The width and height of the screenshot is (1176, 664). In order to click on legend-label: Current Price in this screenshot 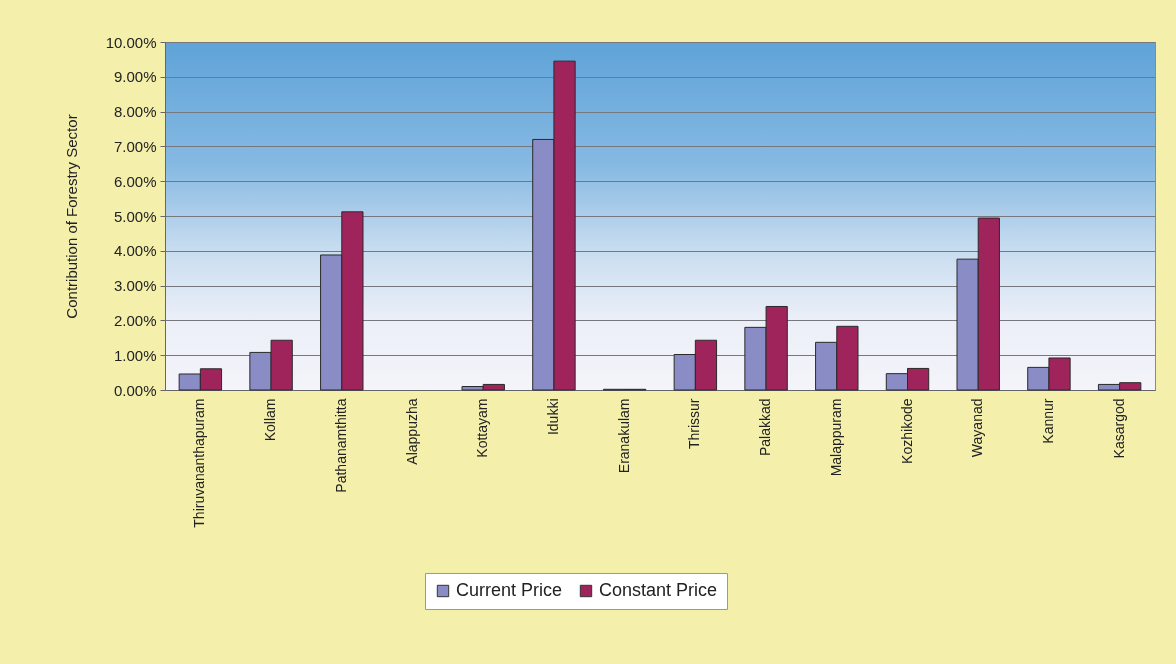, I will do `click(509, 590)`.